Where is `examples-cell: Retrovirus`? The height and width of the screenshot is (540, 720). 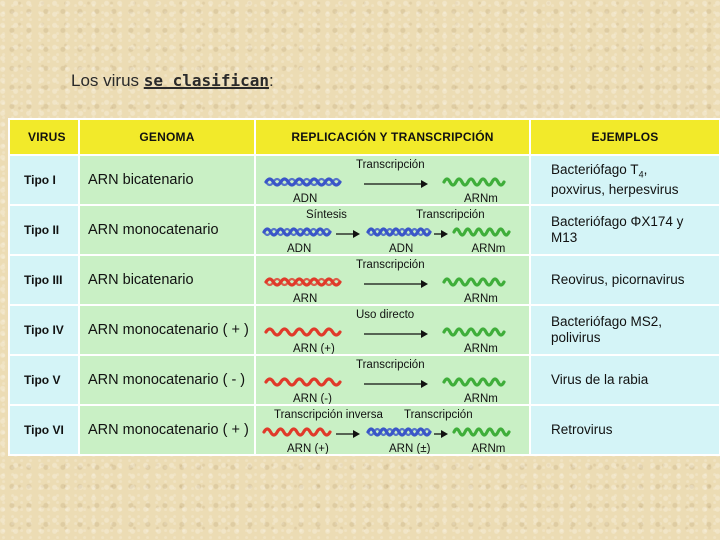 examples-cell: Retrovirus is located at coordinates (624, 430).